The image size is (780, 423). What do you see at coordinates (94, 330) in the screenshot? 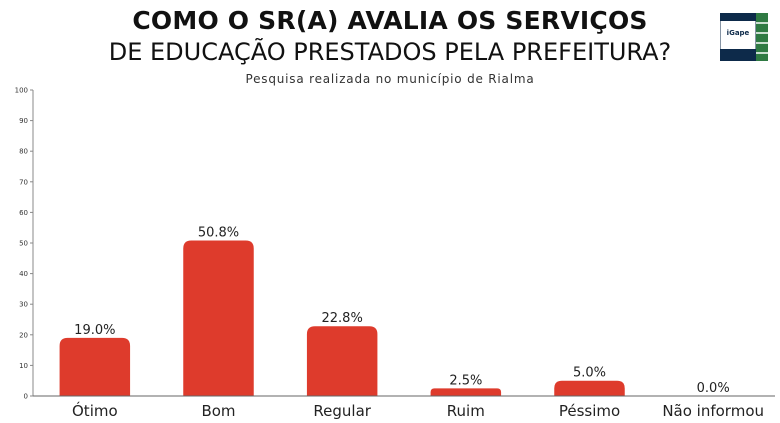
I see `value-label-0: 19.0%` at bounding box center [94, 330].